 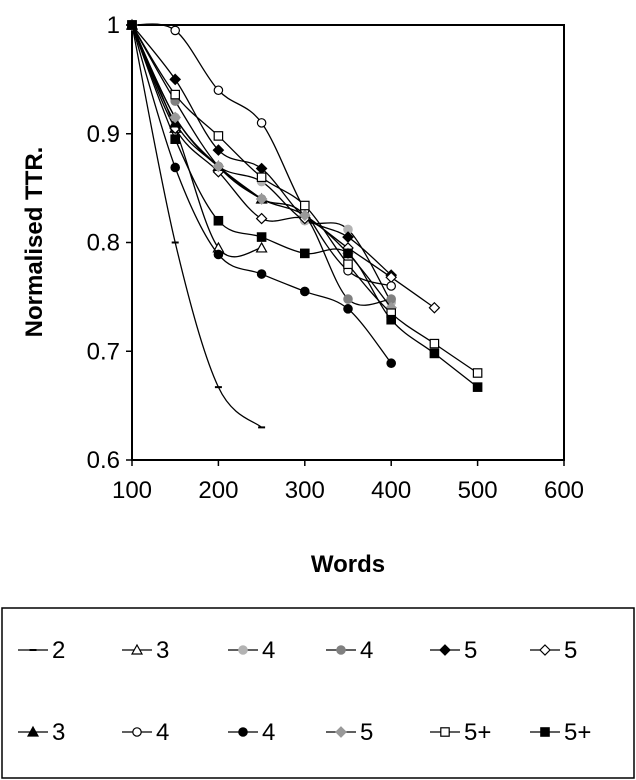 What do you see at coordinates (103, 134) in the screenshot?
I see `y-tick-label: 0.9` at bounding box center [103, 134].